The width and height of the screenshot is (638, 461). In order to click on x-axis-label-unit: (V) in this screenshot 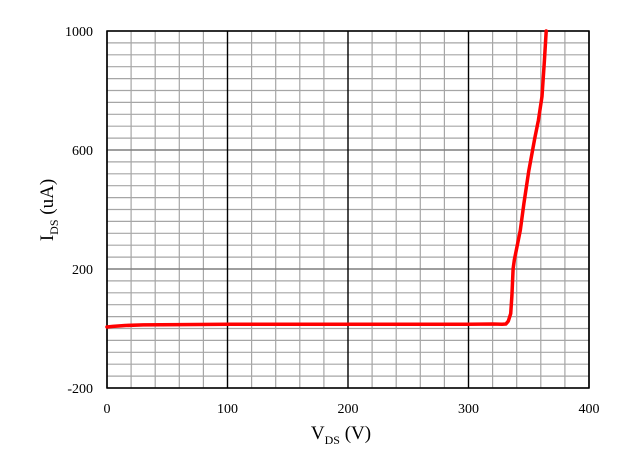, I will do `click(355, 433)`.